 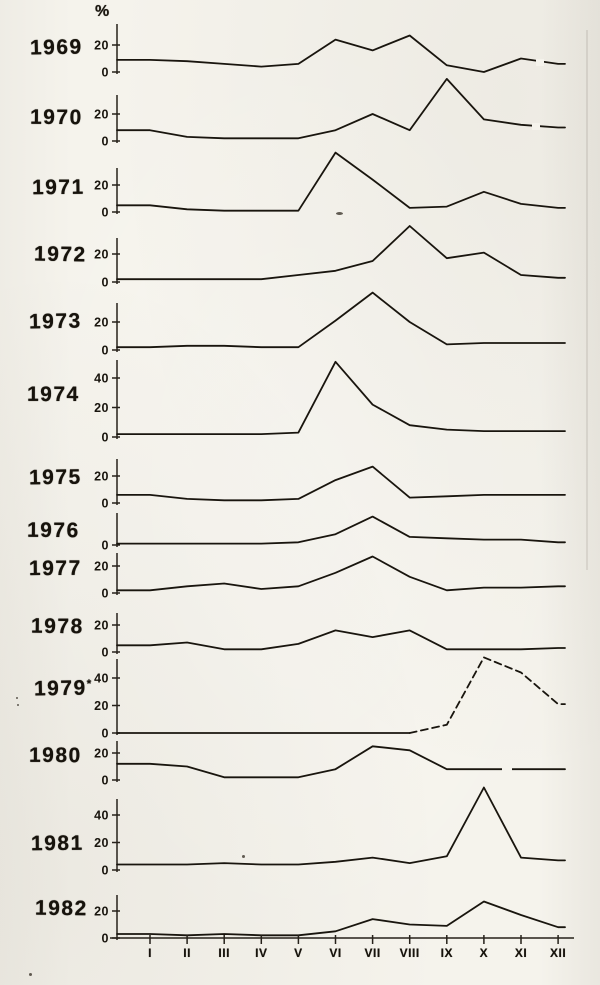 I want to click on chart-line-1982, so click(x=341, y=918).